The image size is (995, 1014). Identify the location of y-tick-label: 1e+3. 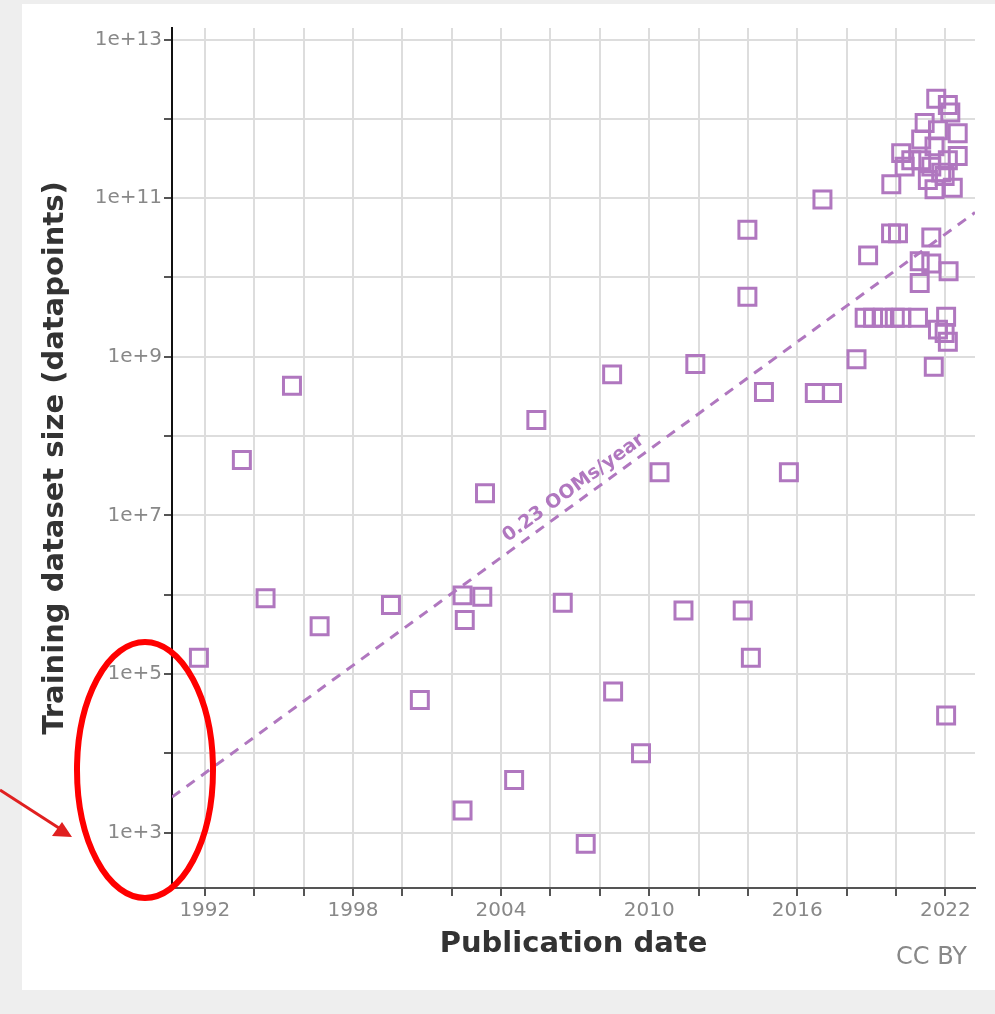
(134, 830).